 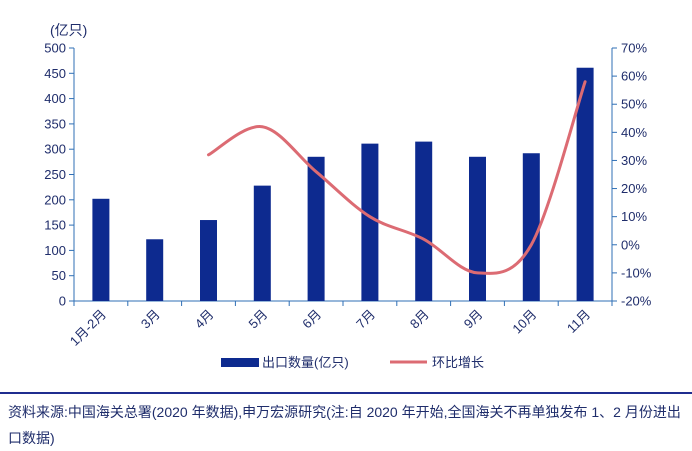 I want to click on left-tick-label: 50, so click(x=59, y=275).